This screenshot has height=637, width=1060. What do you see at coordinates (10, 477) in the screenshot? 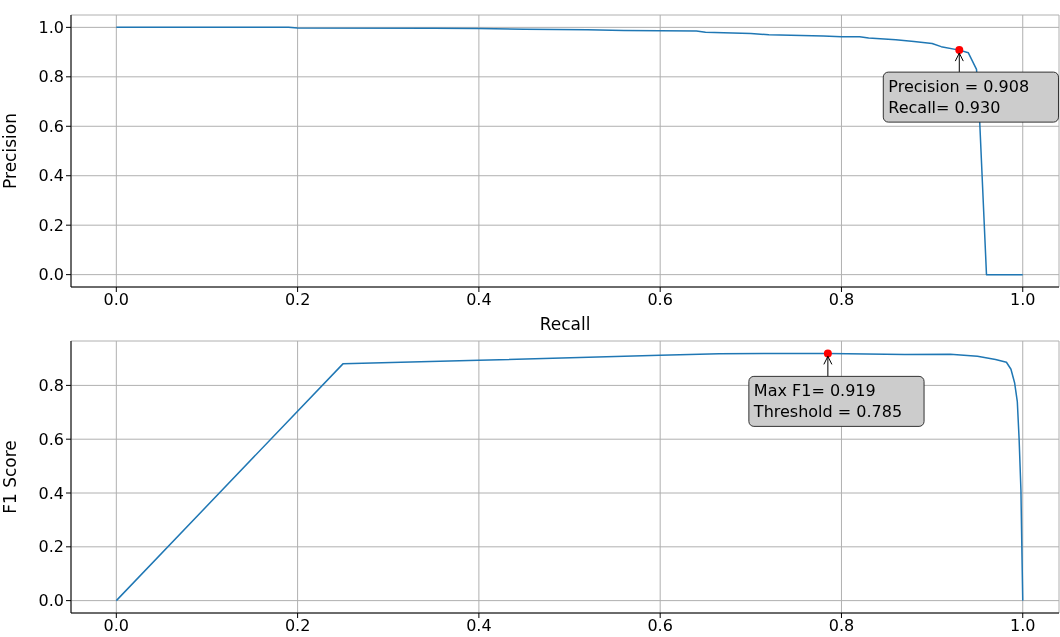
I see `y-axis-title: F1 Score` at bounding box center [10, 477].